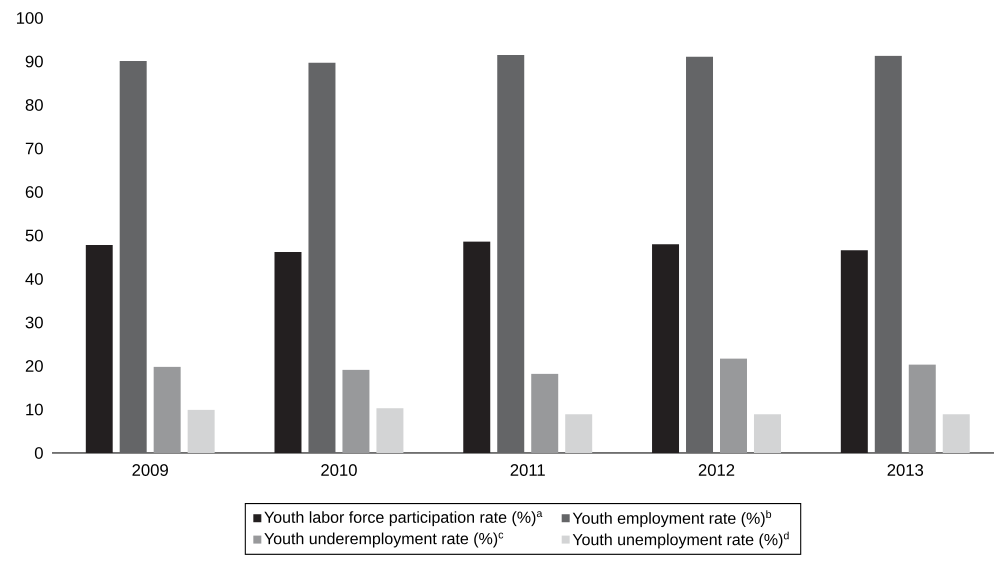 The image size is (994, 570). I want to click on legend-label: Youth unemployment rate (%)$^{d}$, so click(680, 540).